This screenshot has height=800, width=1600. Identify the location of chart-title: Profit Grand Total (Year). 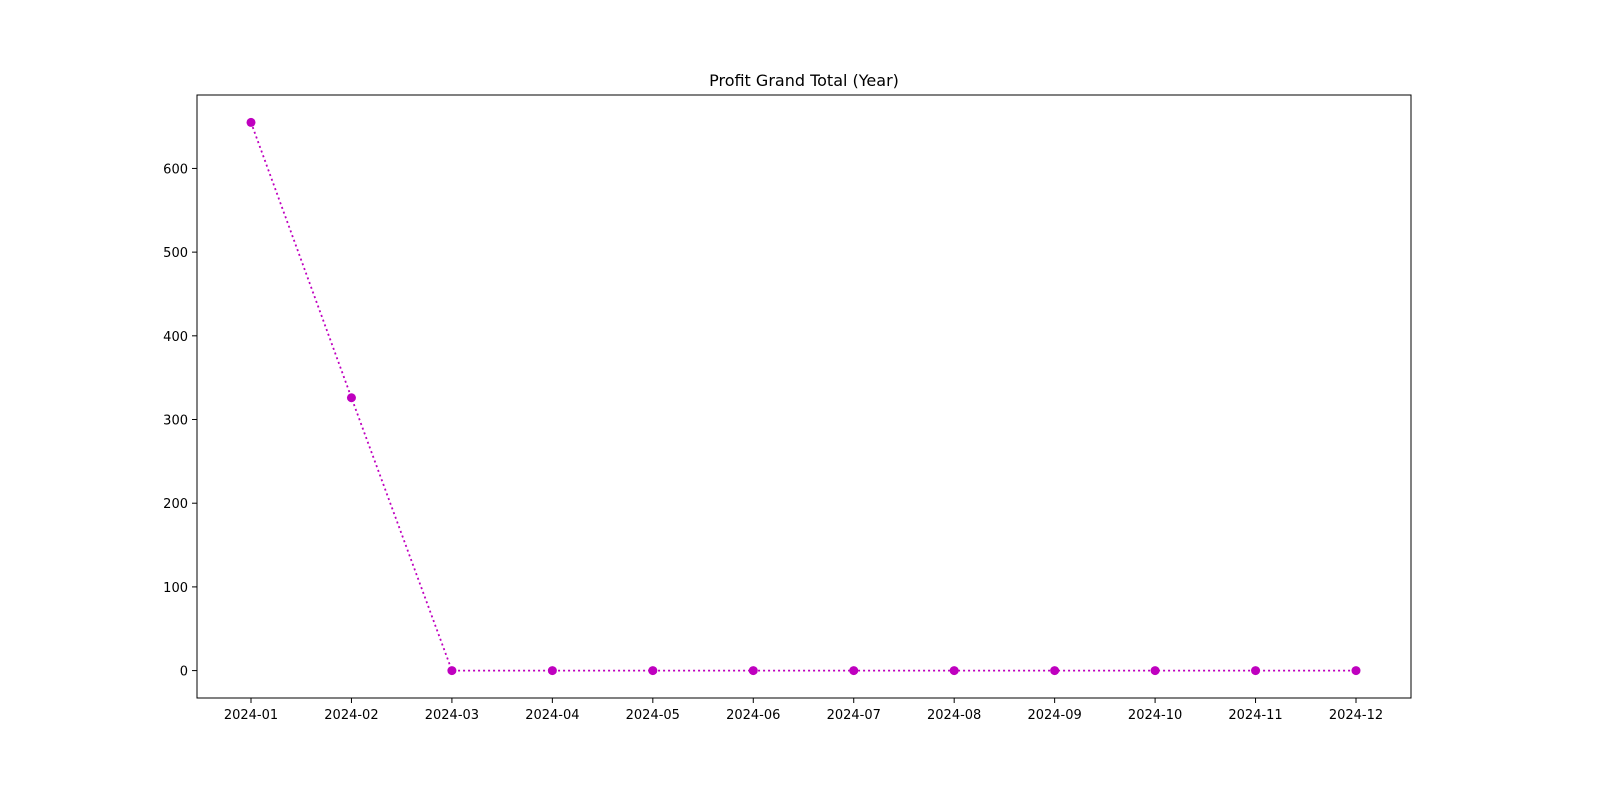
(804, 80).